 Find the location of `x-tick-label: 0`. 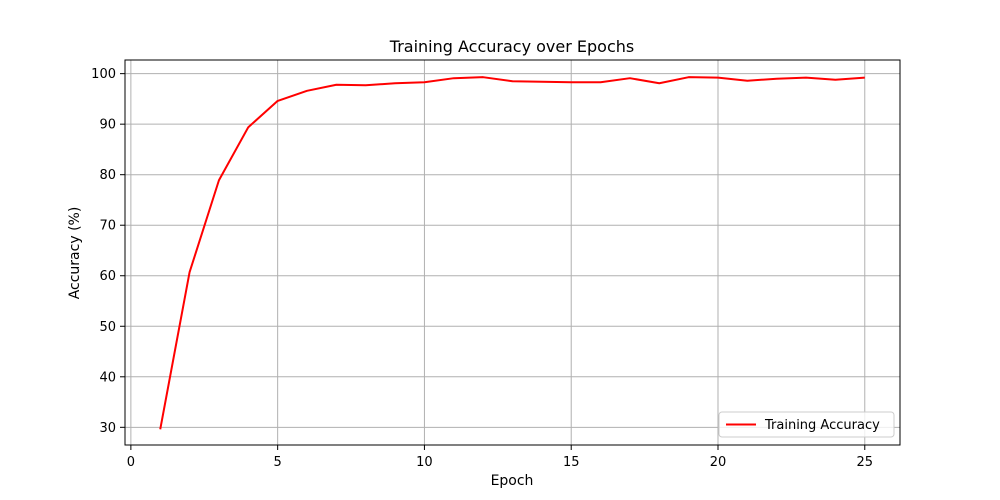

x-tick-label: 0 is located at coordinates (131, 462).